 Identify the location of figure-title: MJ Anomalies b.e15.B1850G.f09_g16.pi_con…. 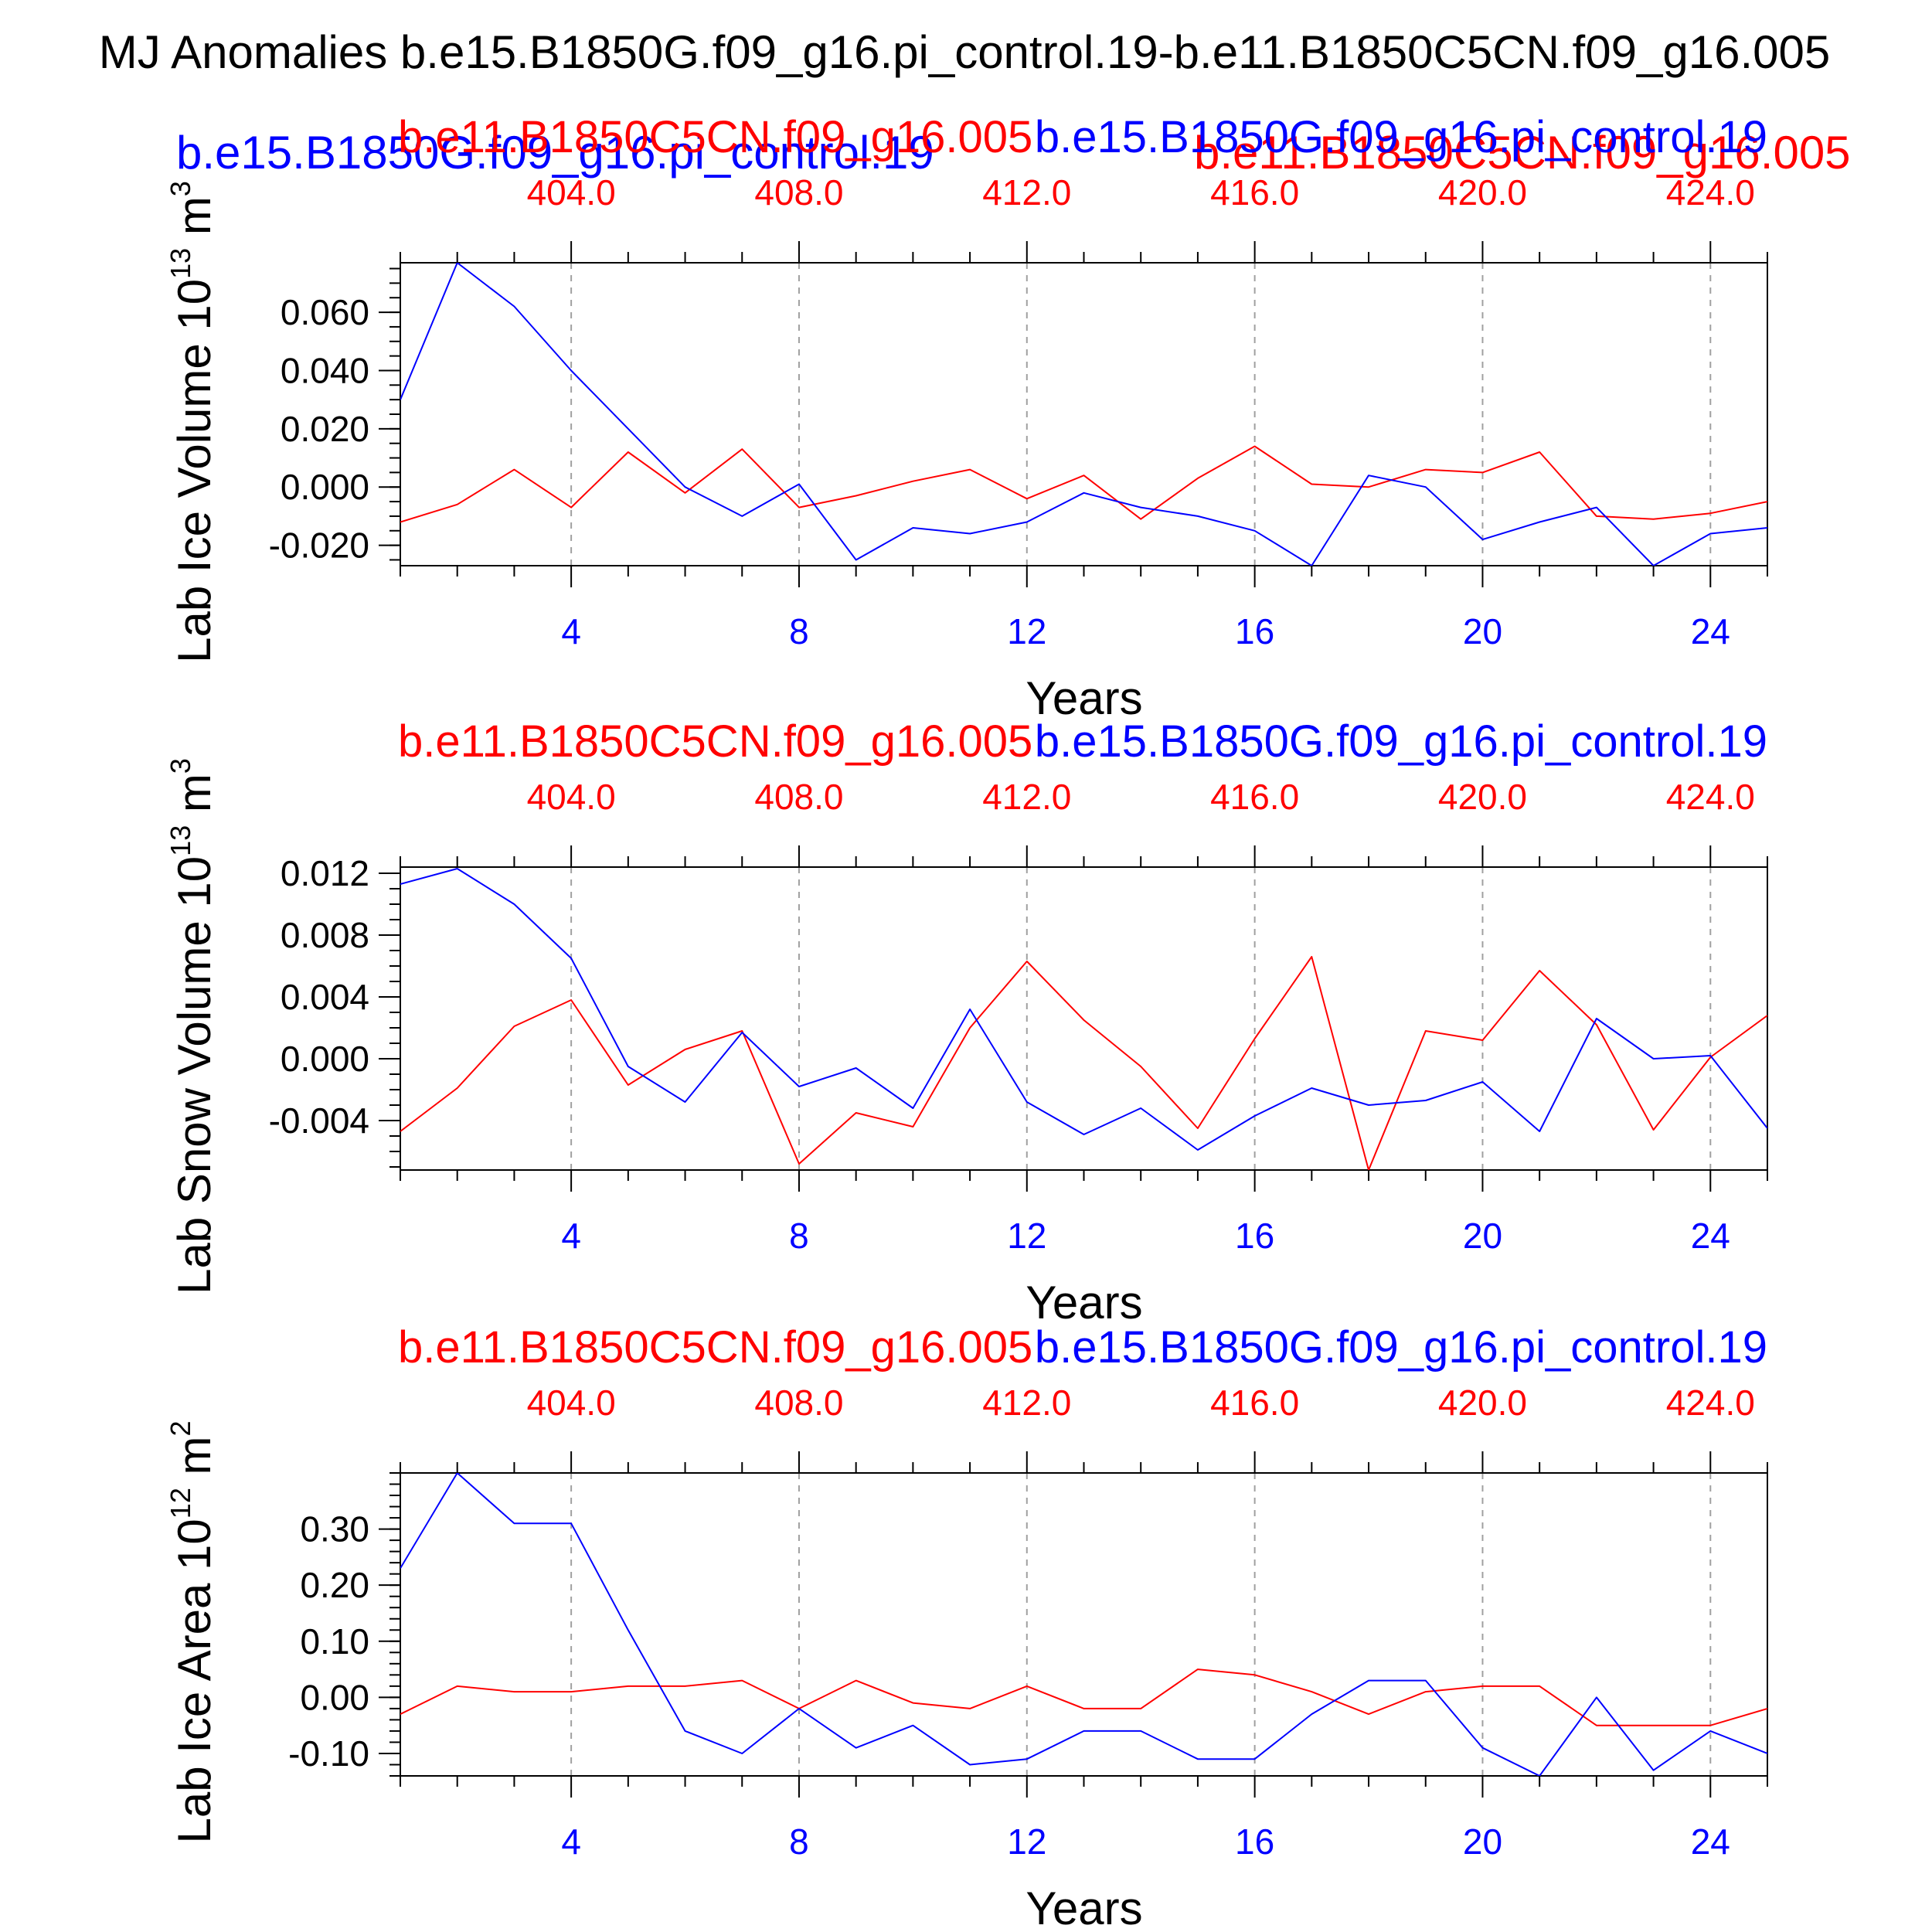
(964, 52).